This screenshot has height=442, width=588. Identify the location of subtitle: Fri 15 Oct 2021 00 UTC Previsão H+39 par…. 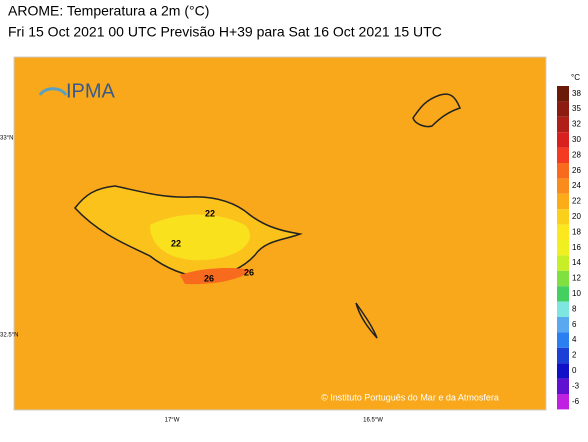
(225, 32).